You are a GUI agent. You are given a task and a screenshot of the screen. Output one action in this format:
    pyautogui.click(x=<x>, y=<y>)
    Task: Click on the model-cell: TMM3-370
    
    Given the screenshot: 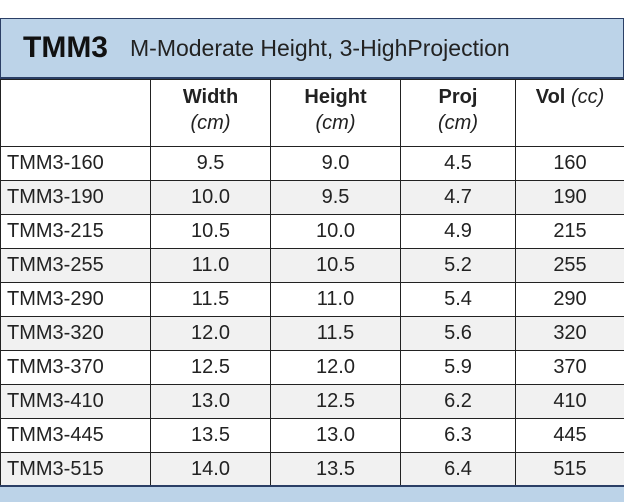 What is the action you would take?
    pyautogui.click(x=76, y=368)
    